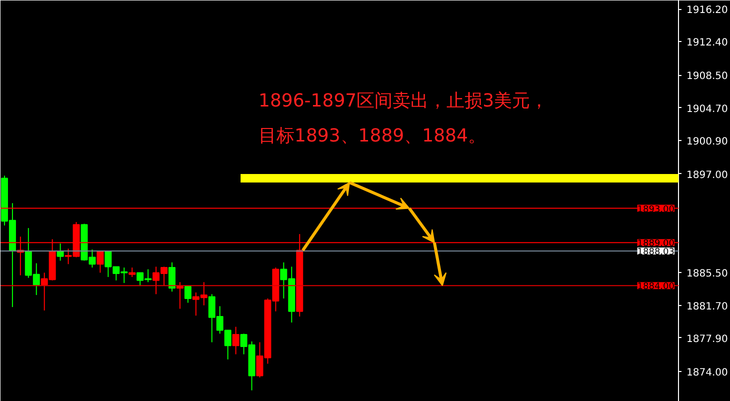  I want to click on y-tick-label: 1881.70, so click(707, 306).